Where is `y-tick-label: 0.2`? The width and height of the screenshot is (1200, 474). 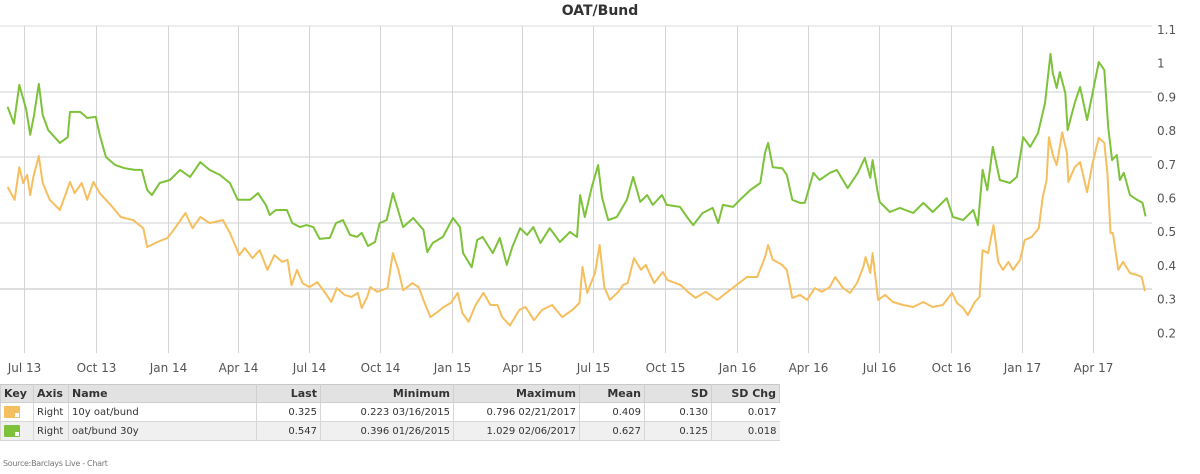 y-tick-label: 0.2 is located at coordinates (1166, 333).